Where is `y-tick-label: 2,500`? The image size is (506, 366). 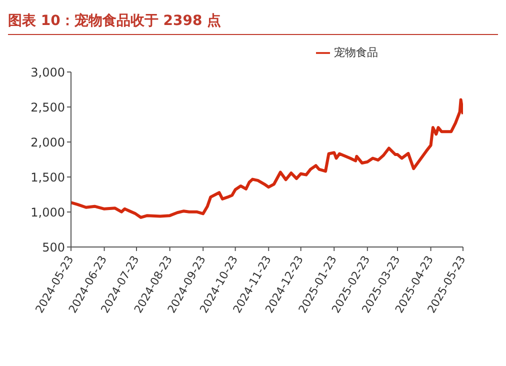 y-tick-label: 2,500 is located at coordinates (47, 107).